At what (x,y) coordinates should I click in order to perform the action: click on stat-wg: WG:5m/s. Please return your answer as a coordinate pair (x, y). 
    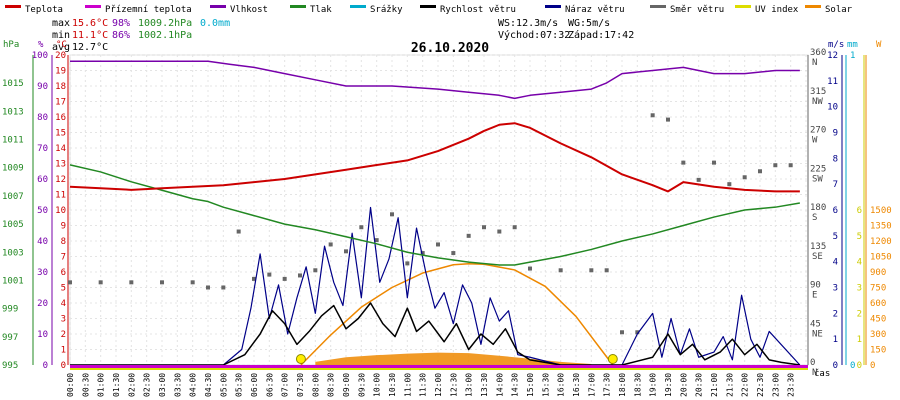
    Looking at the image, I should click on (589, 23).